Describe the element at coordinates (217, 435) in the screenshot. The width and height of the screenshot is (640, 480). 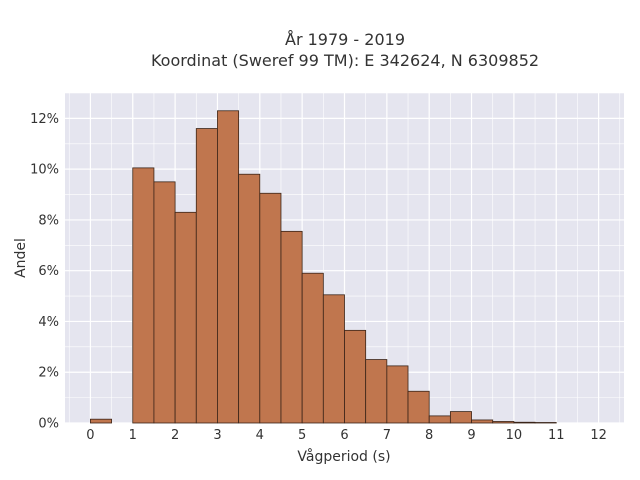
I see `x-tick-label: 3` at that location.